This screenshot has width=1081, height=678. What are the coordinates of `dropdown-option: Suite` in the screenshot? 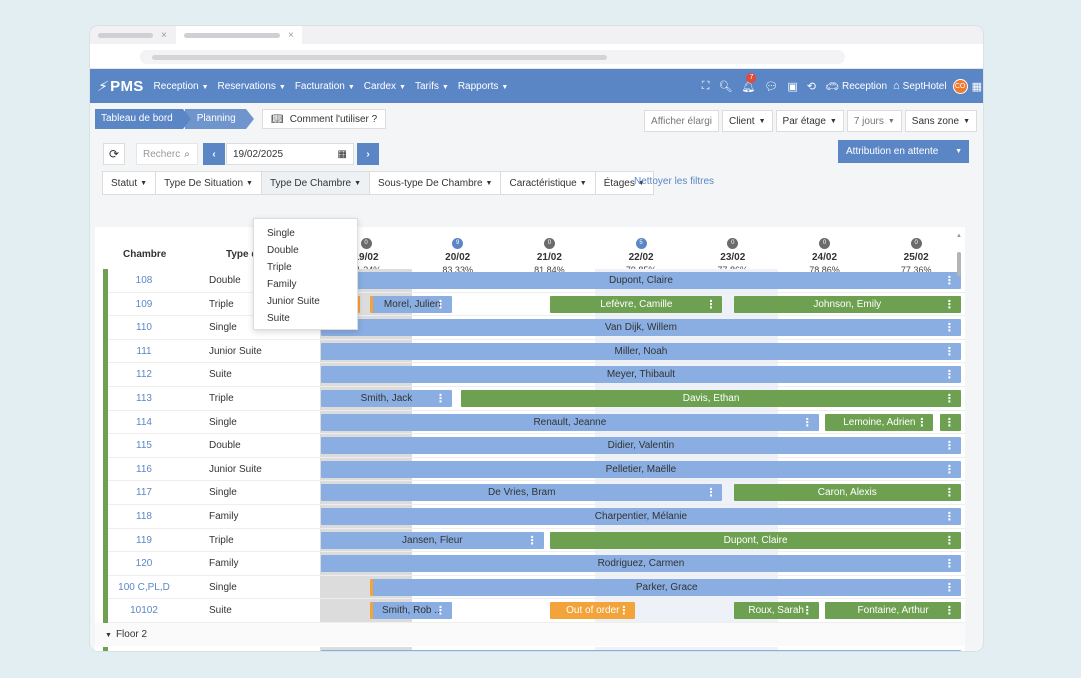 It's located at (278, 318).